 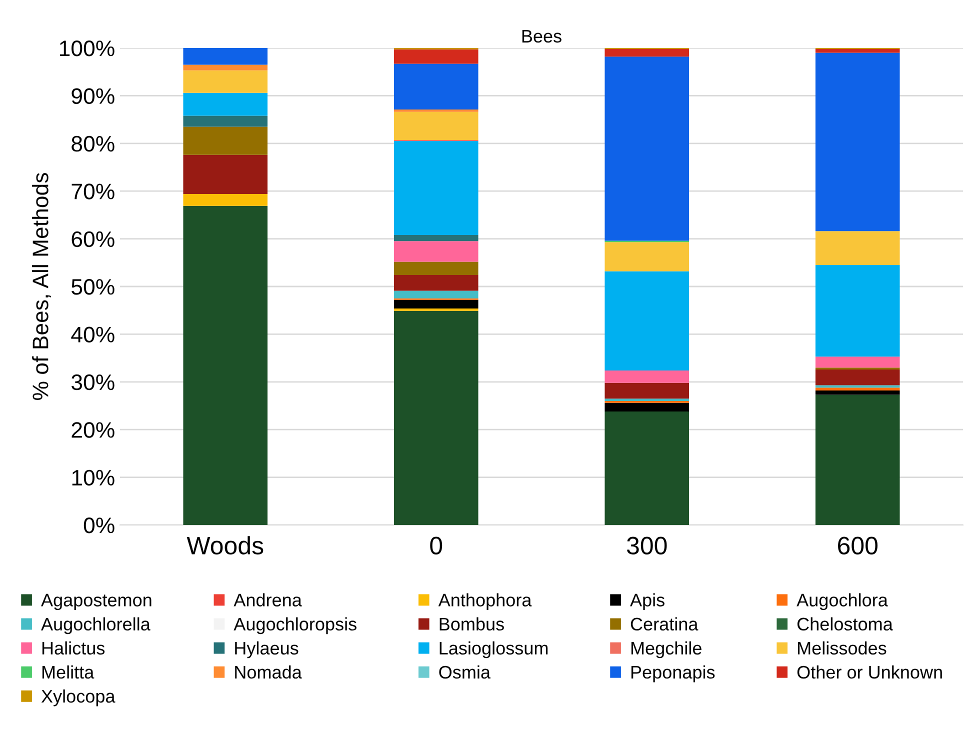 I want to click on y-tick-label: 30%, so click(x=93, y=382).